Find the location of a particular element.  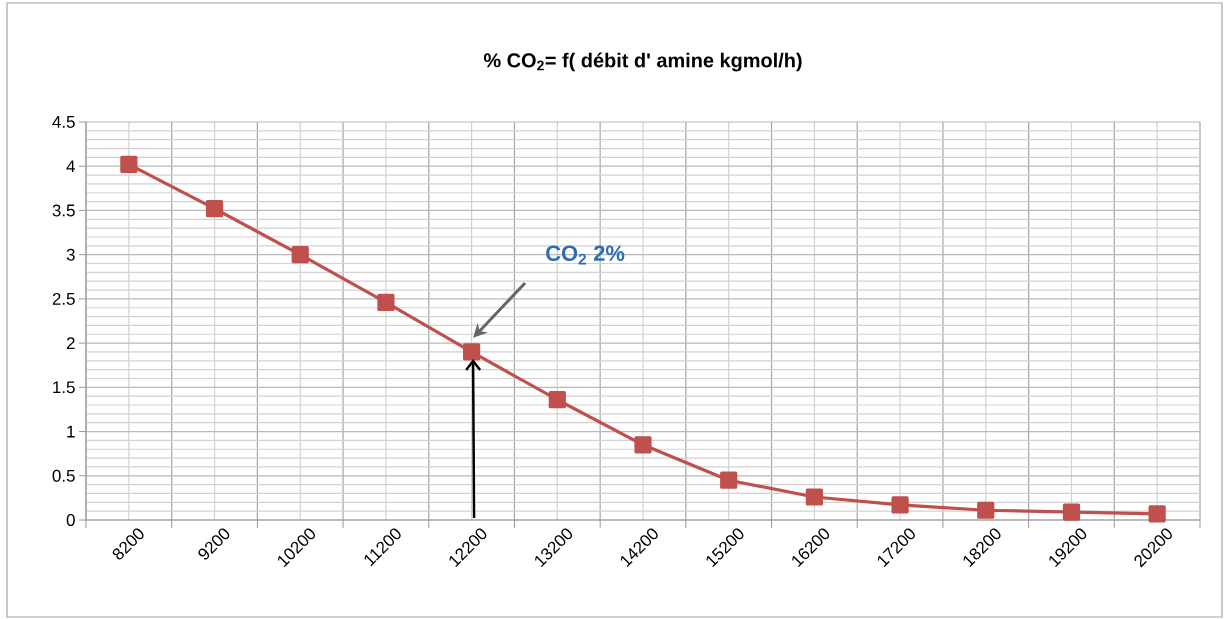

y-tick-label: 2.5 is located at coordinates (63, 298).